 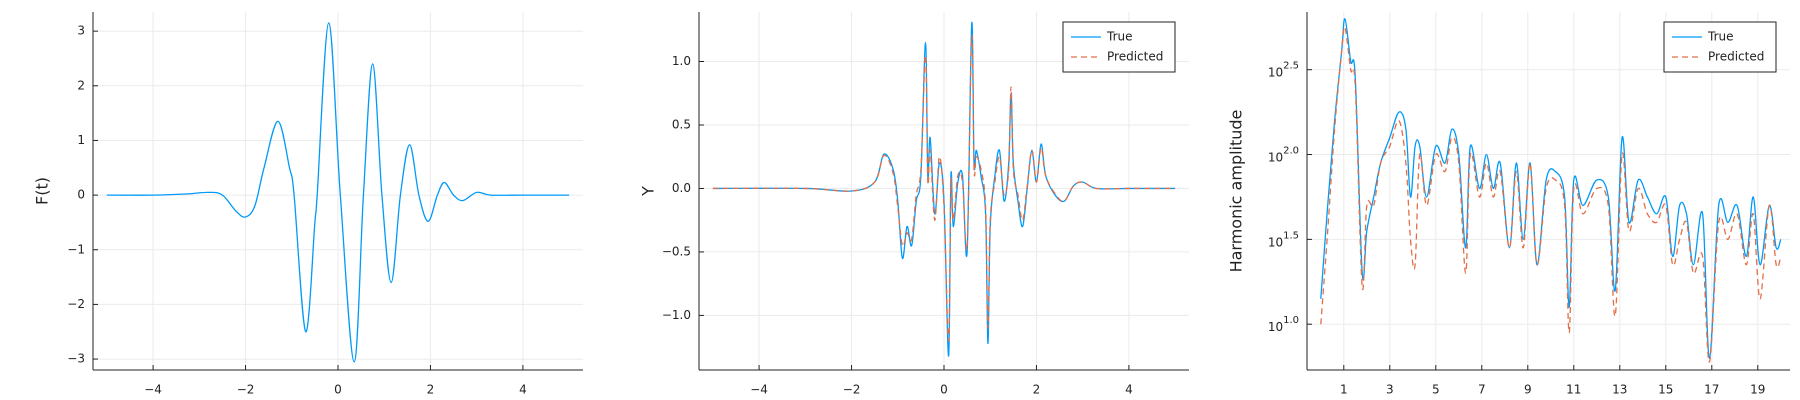 What do you see at coordinates (1291, 66) in the screenshot?
I see `tick-exponent: 2.5` at bounding box center [1291, 66].